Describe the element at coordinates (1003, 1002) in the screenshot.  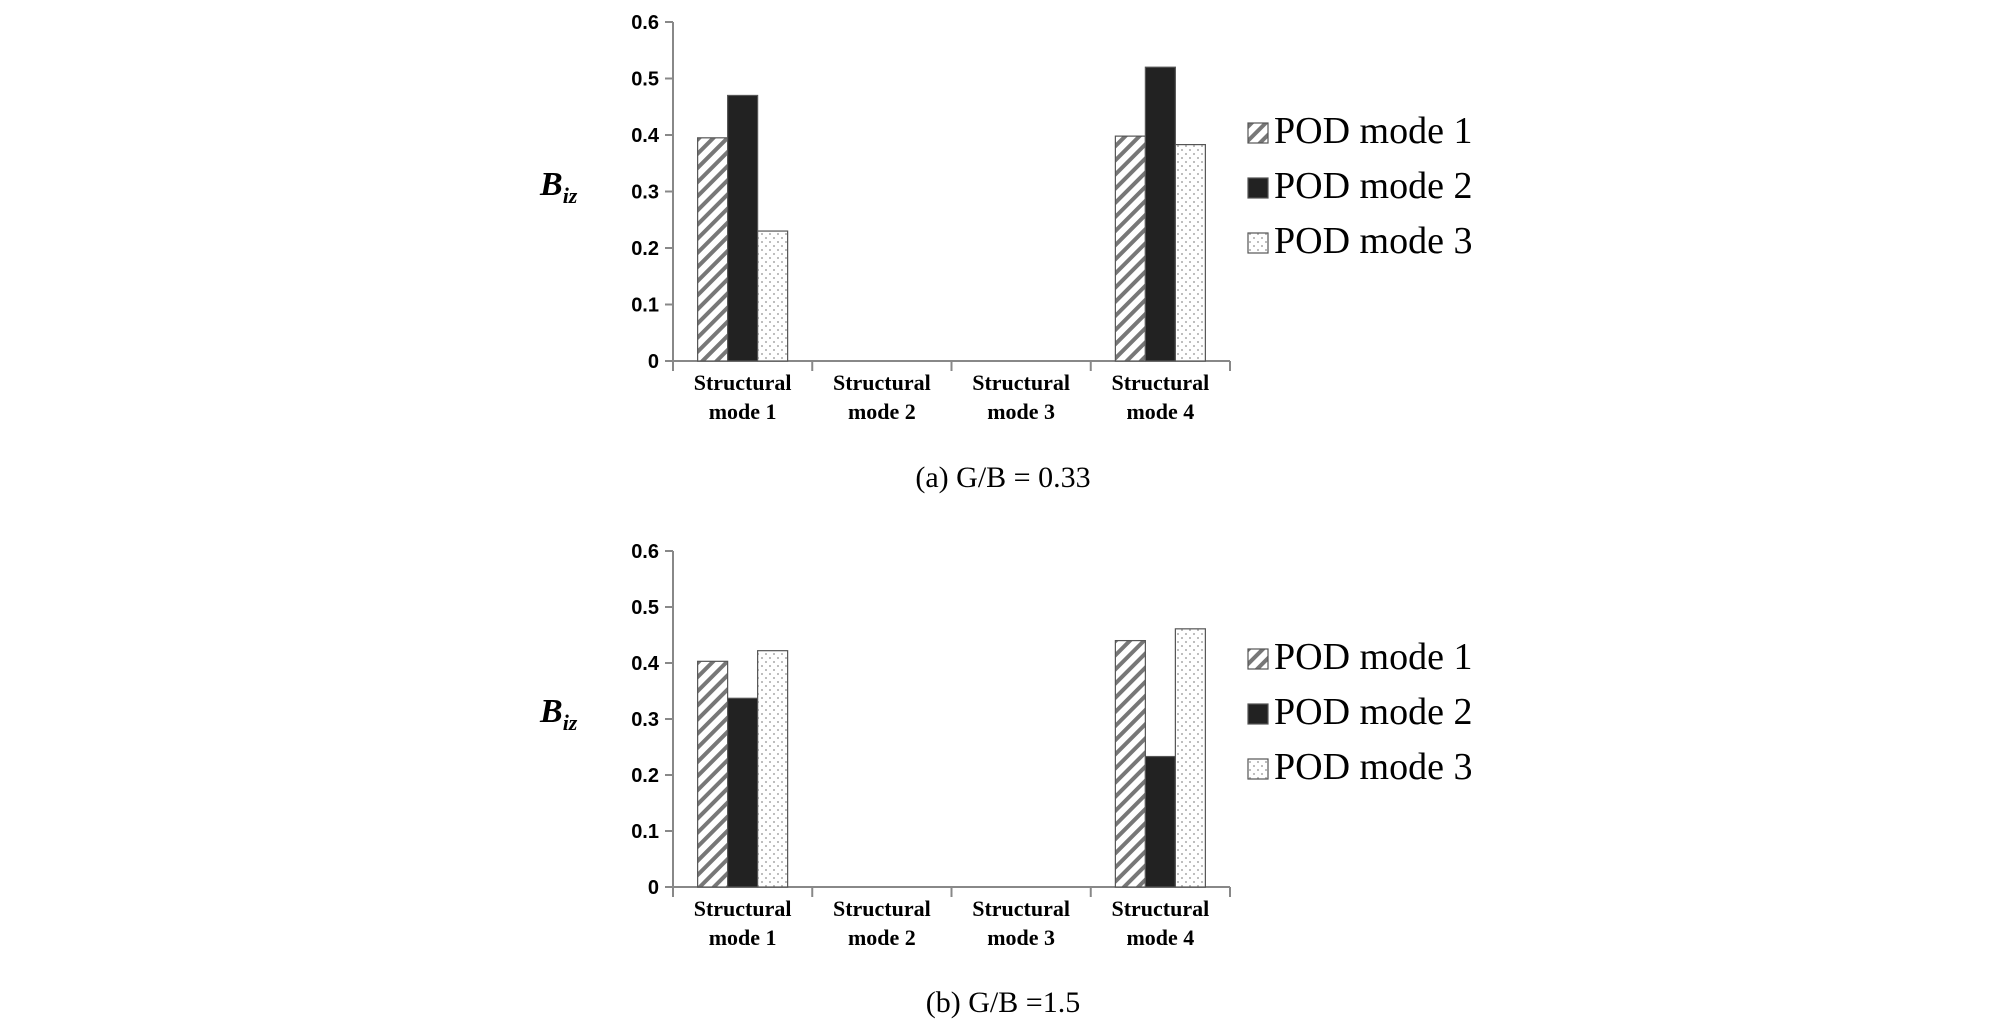
I see `chart-caption: (b) G/B =1.5` at that location.